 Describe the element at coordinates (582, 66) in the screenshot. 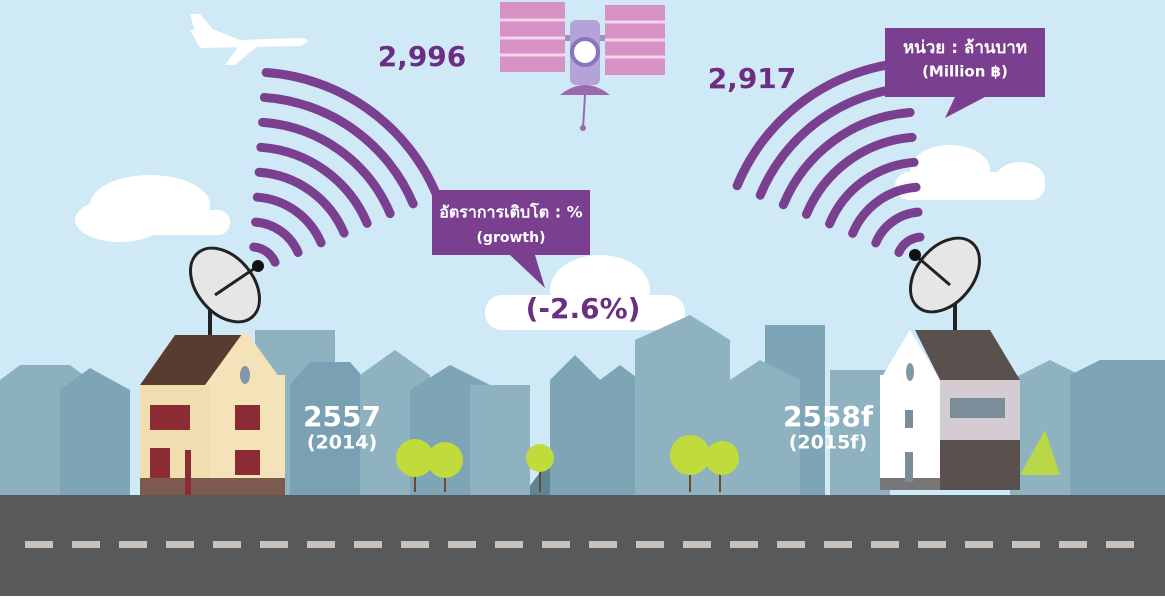

I see `satellite` at that location.